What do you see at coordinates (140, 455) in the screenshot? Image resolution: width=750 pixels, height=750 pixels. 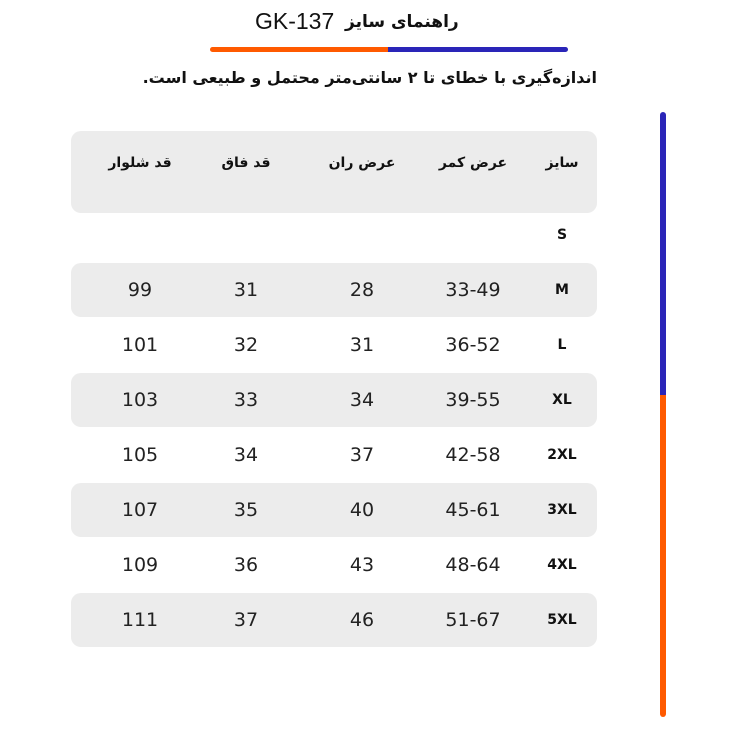 I see `cell-length: 105` at bounding box center [140, 455].